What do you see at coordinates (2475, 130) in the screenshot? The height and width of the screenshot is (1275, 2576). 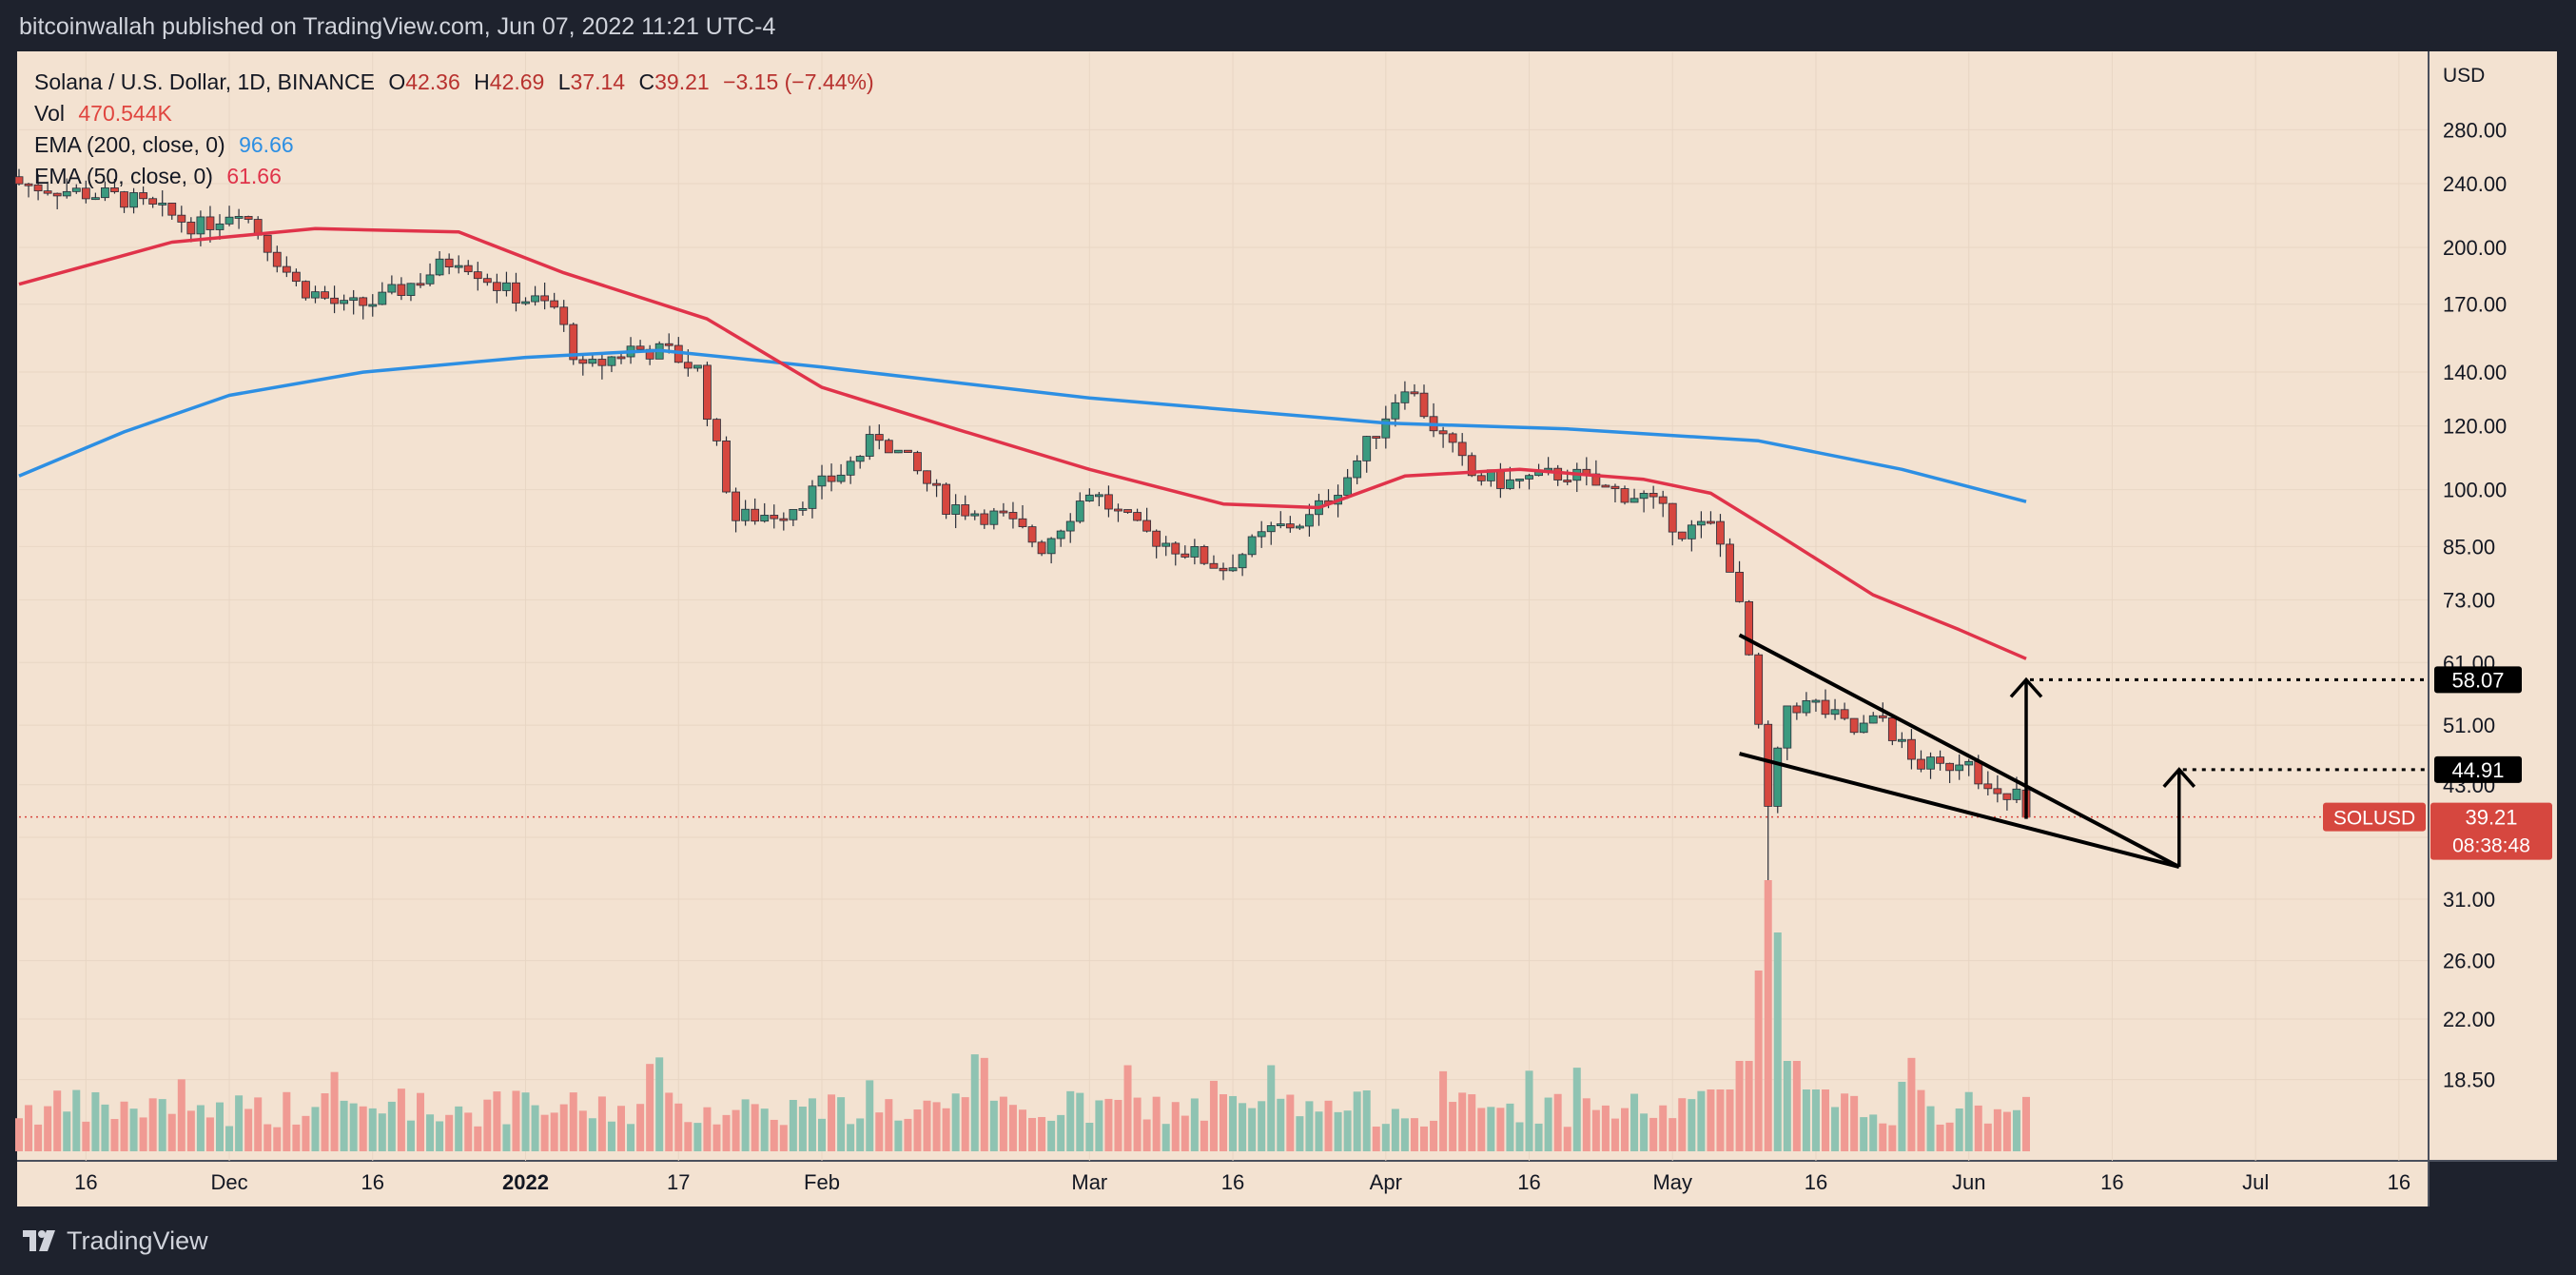 I see `y-tick-label: 280.00` at bounding box center [2475, 130].